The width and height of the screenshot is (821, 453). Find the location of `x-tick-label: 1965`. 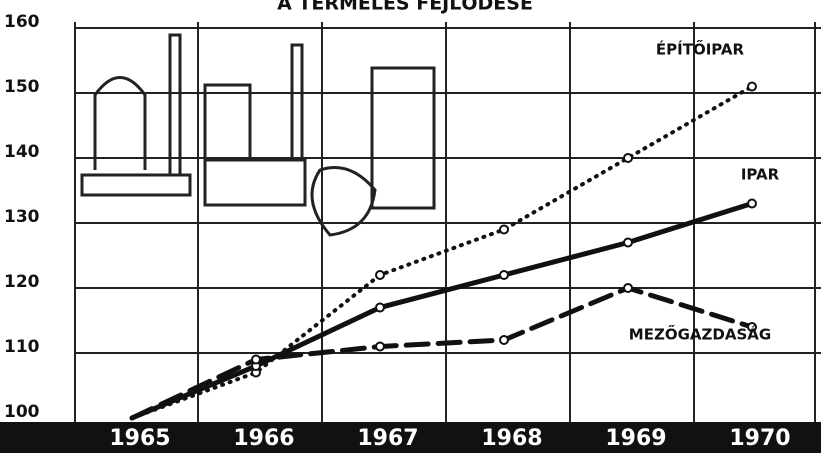

x-tick-label: 1965 is located at coordinates (139, 438).